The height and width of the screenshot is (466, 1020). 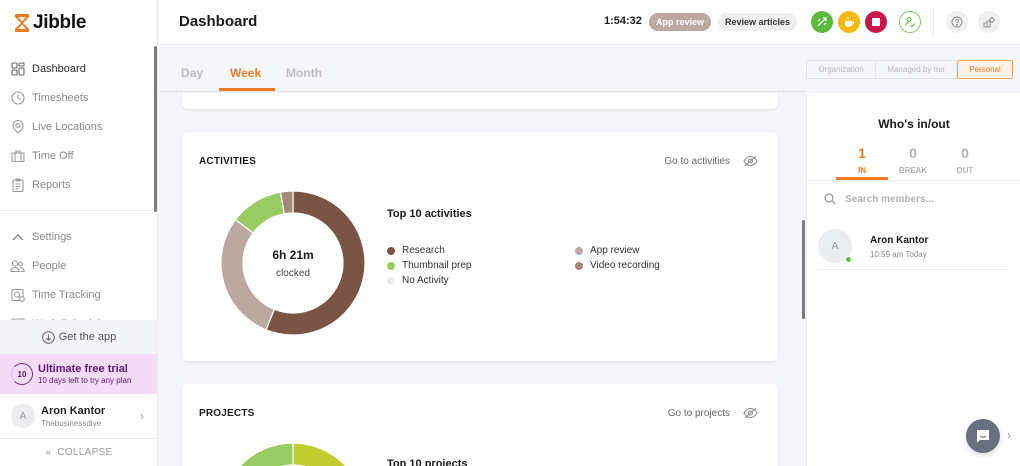 I want to click on legend-label: Video recording, so click(x=625, y=265).